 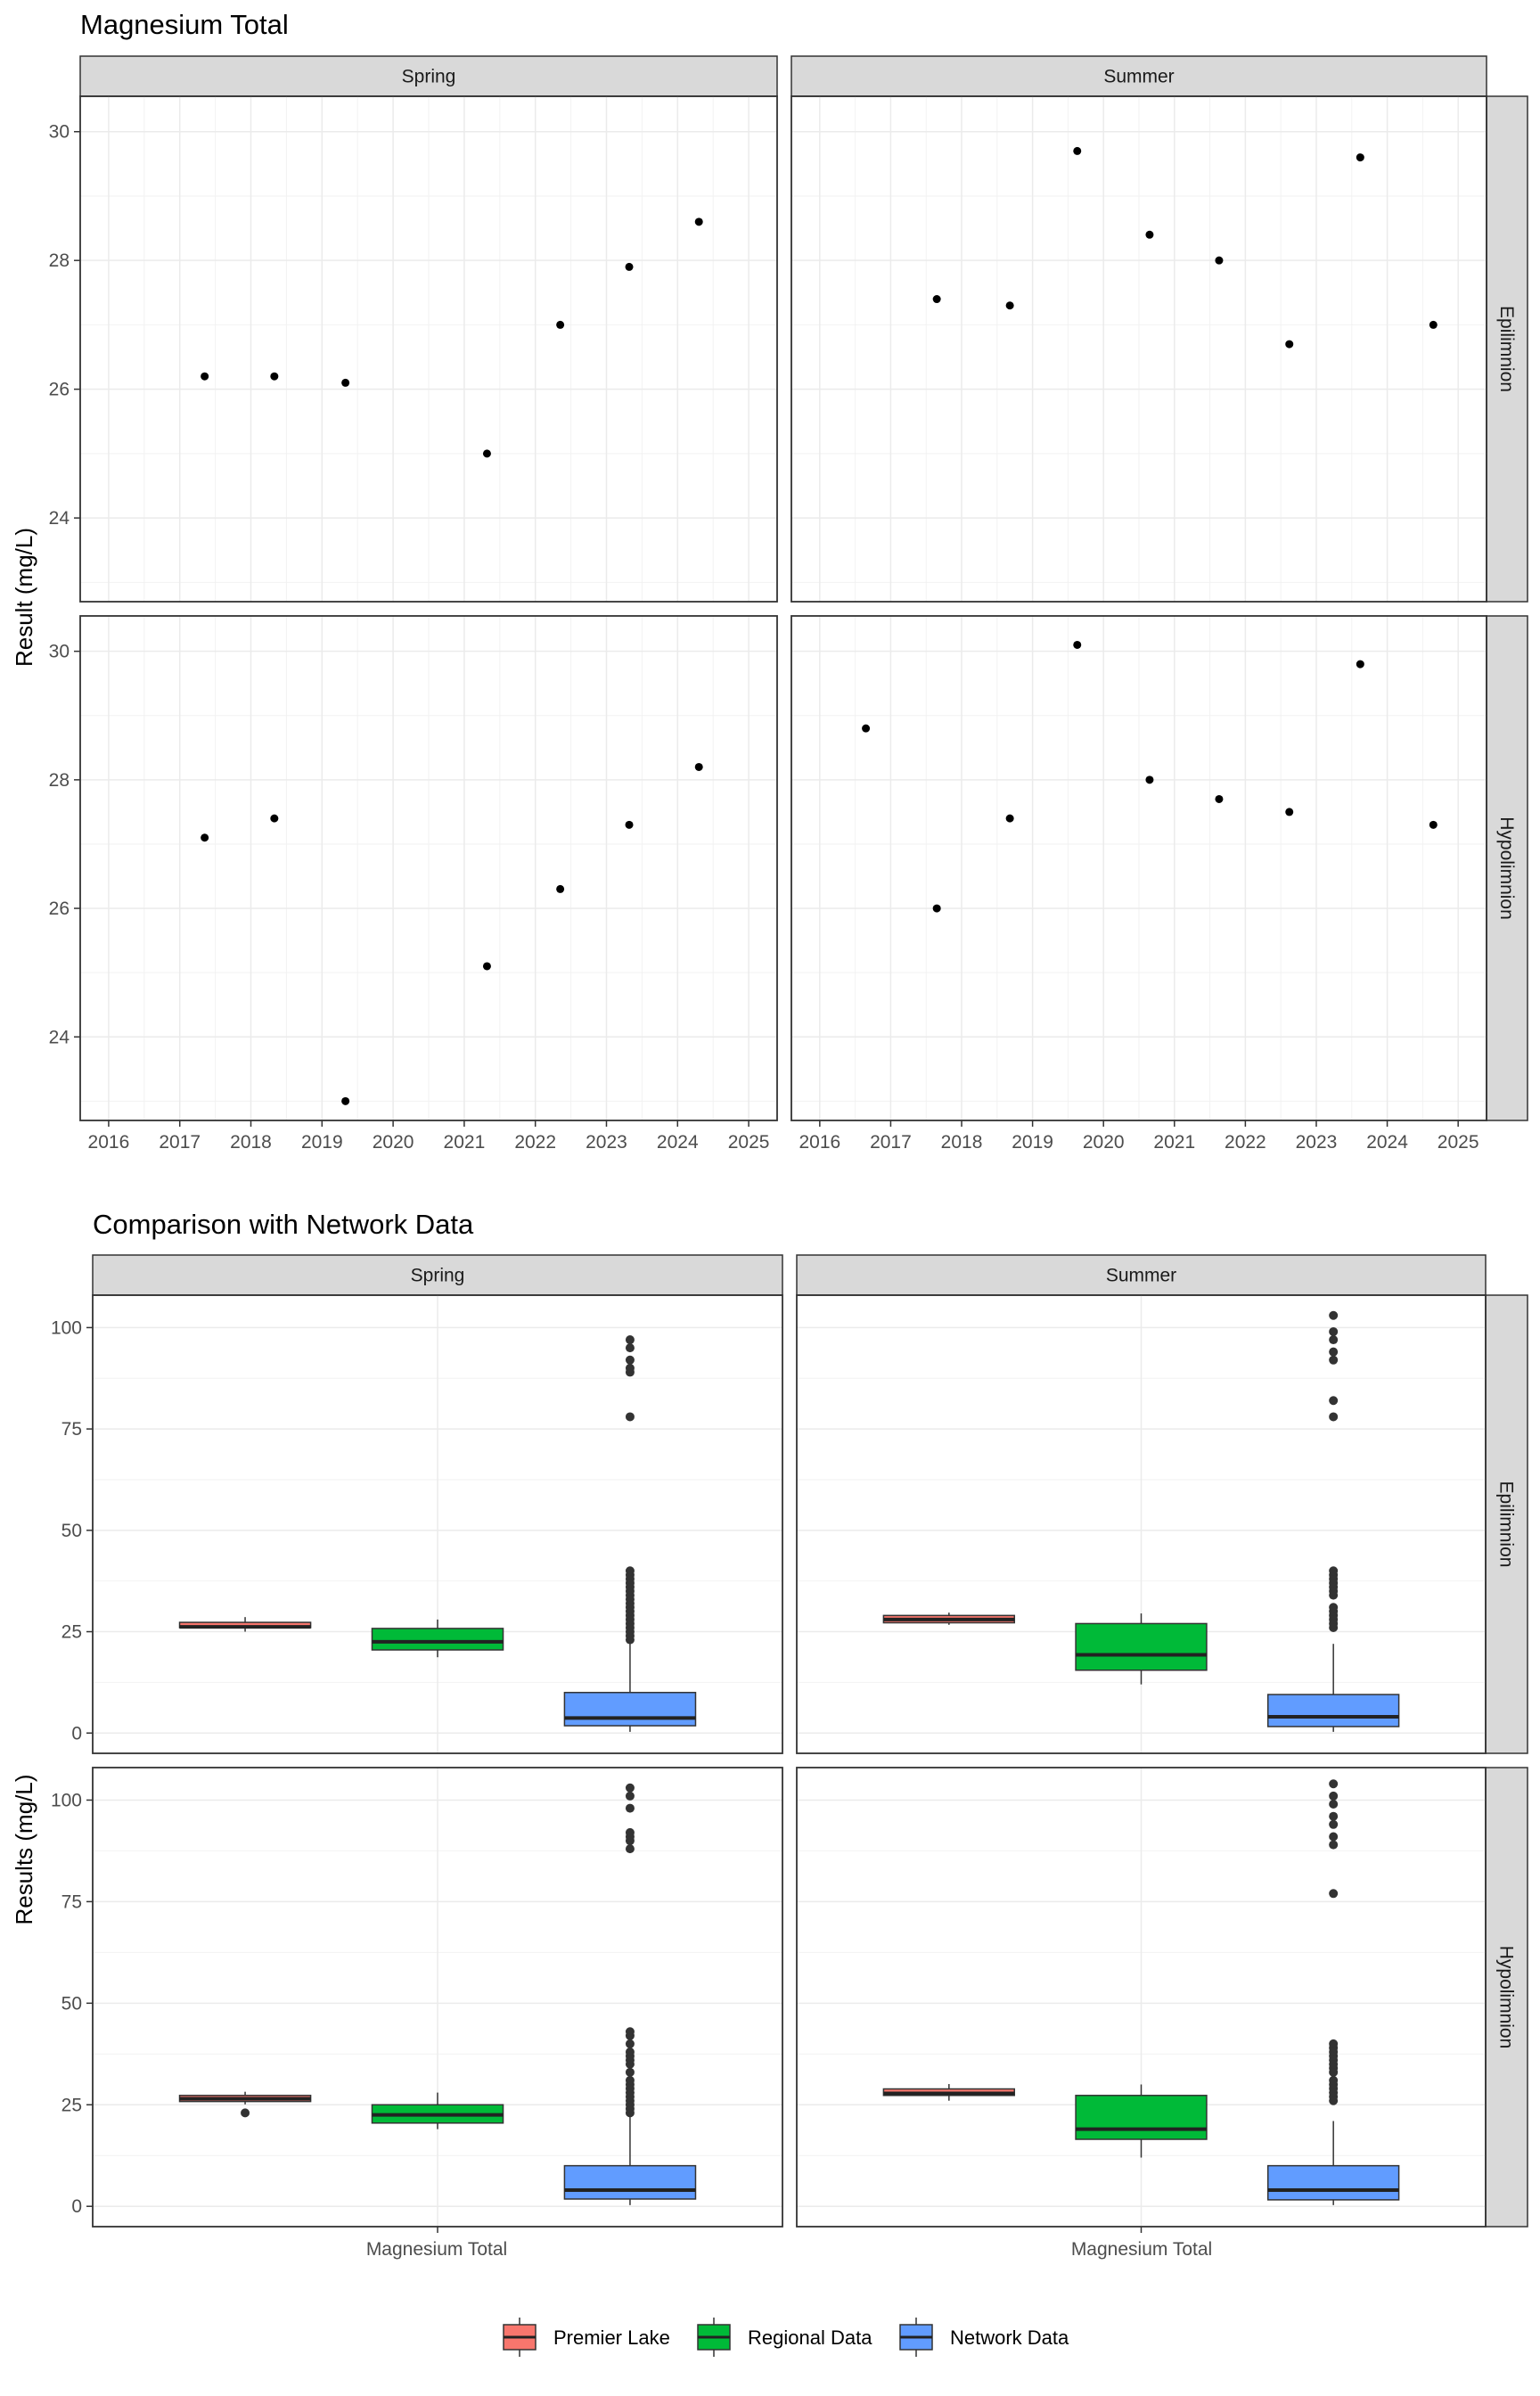 I want to click on y-tick-label: 28, so click(x=59, y=260).